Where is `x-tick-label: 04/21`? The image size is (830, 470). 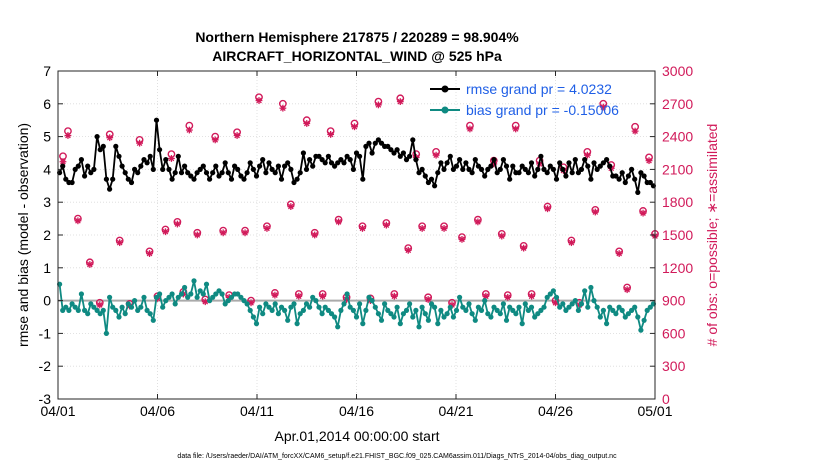
x-tick-label: 04/21 is located at coordinates (455, 411).